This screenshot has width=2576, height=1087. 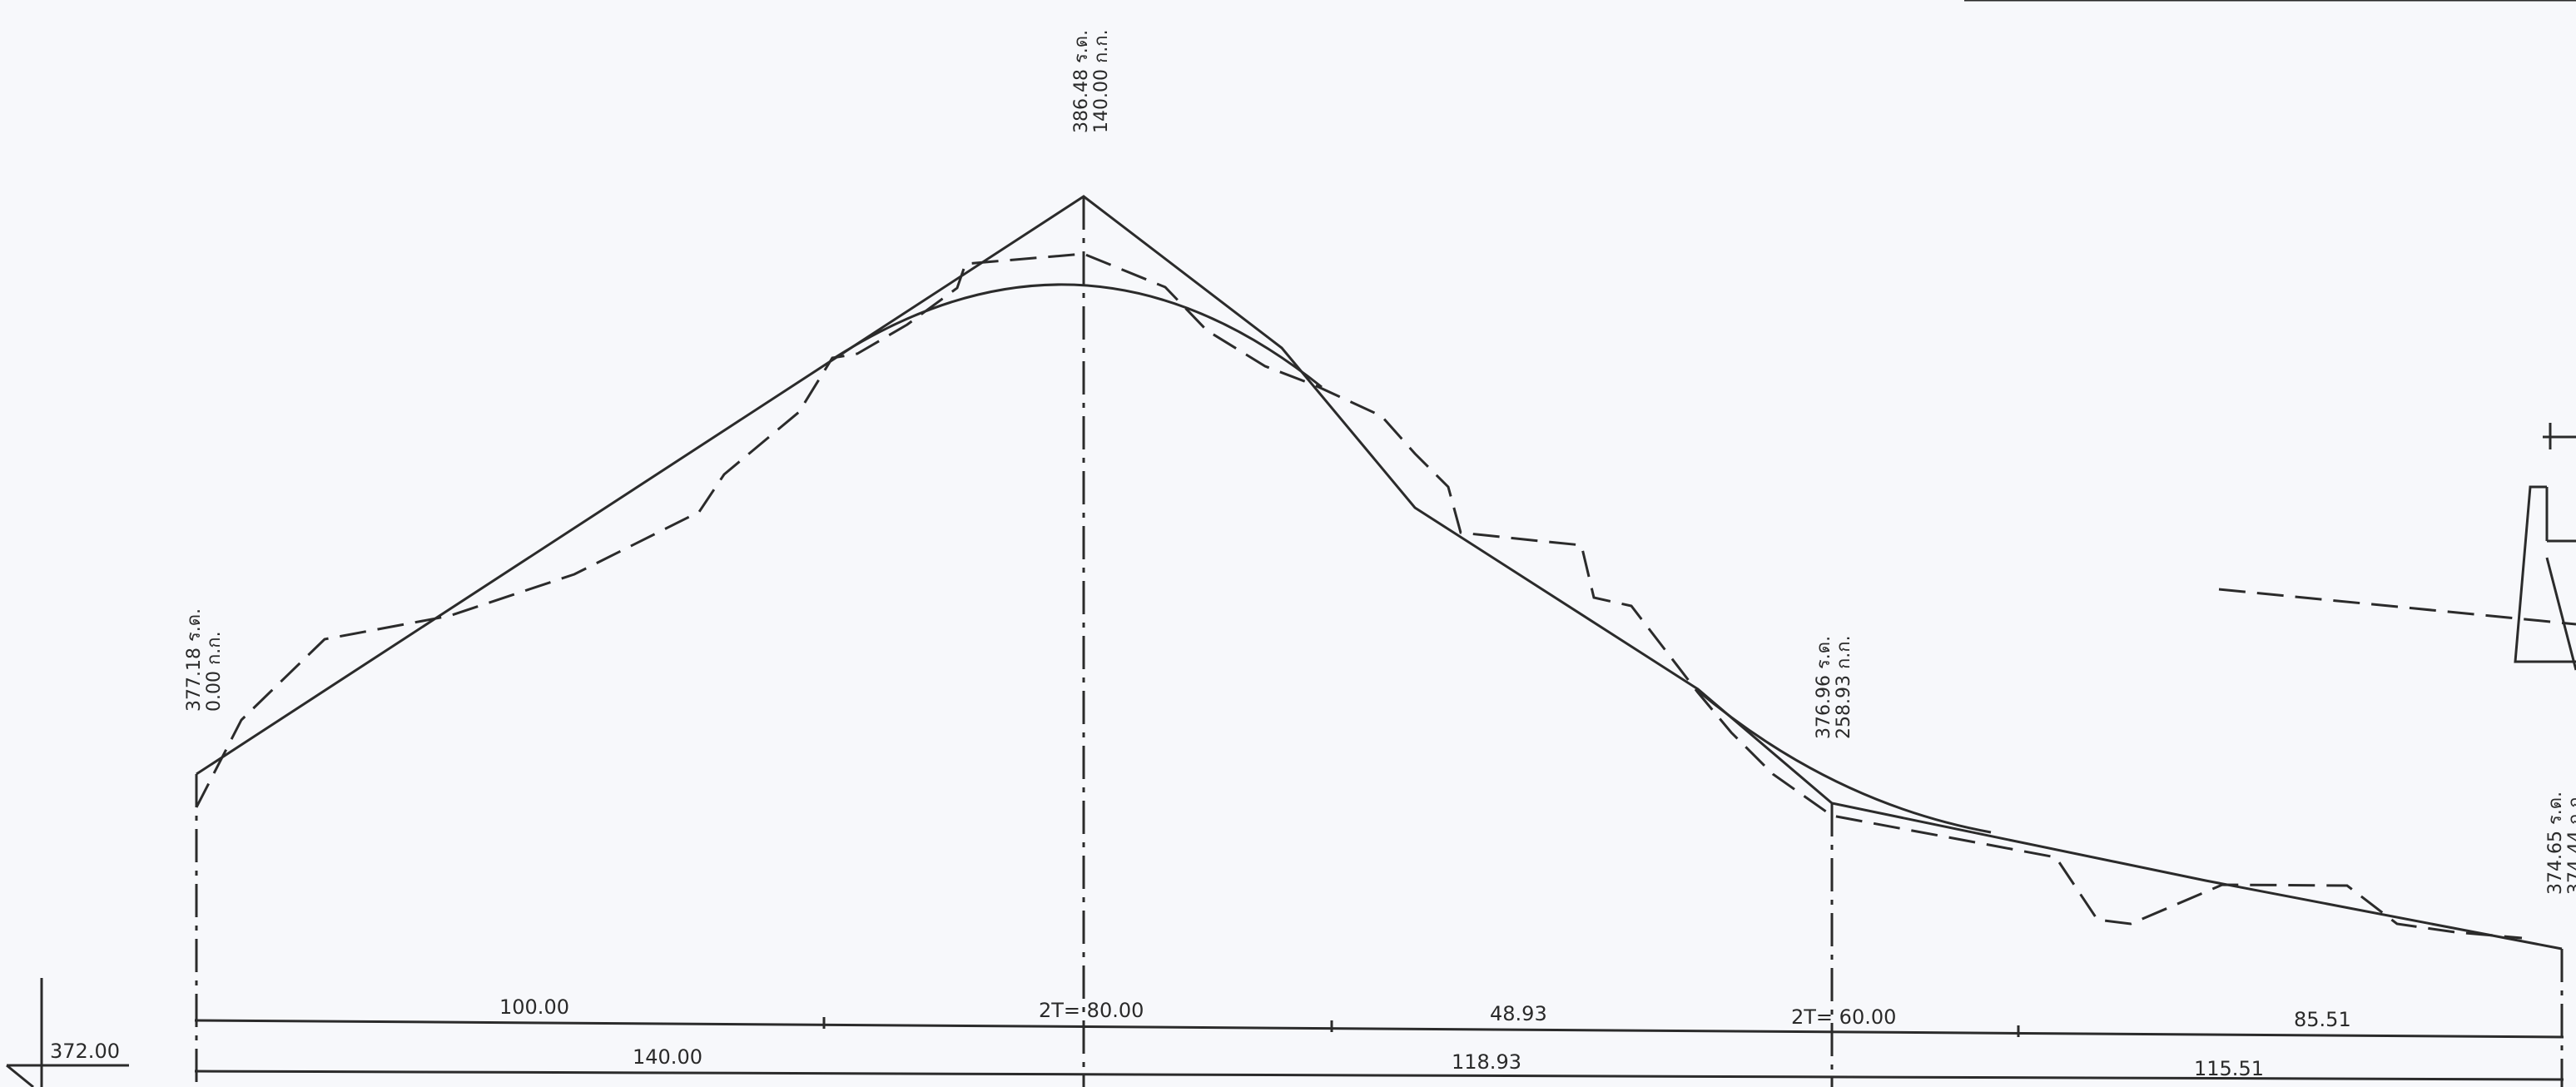 I want to click on dim-top-5: 85.51, so click(x=2322, y=1020).